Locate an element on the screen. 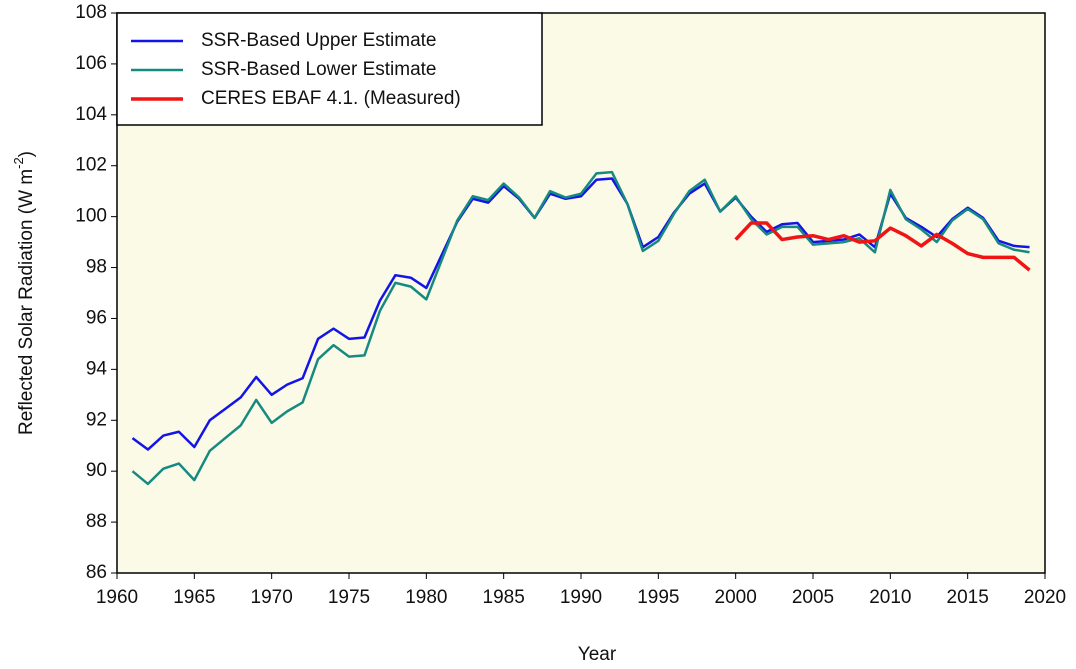 The height and width of the screenshot is (669, 1076). x-tick-label: 1970 is located at coordinates (272, 597).